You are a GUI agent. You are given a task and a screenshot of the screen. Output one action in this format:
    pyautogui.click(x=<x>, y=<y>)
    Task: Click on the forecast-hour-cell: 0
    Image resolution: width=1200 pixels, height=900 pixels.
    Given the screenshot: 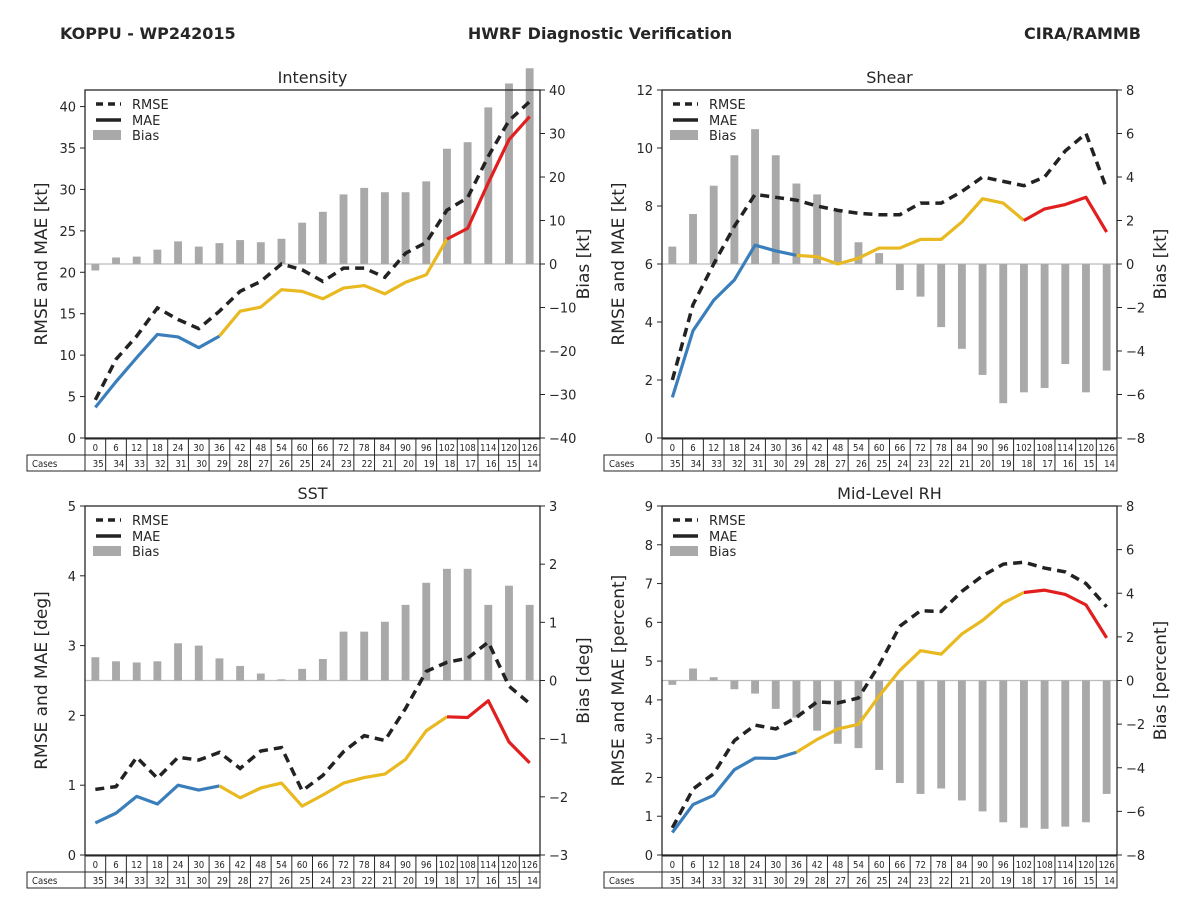 What is the action you would take?
    pyautogui.click(x=95, y=865)
    